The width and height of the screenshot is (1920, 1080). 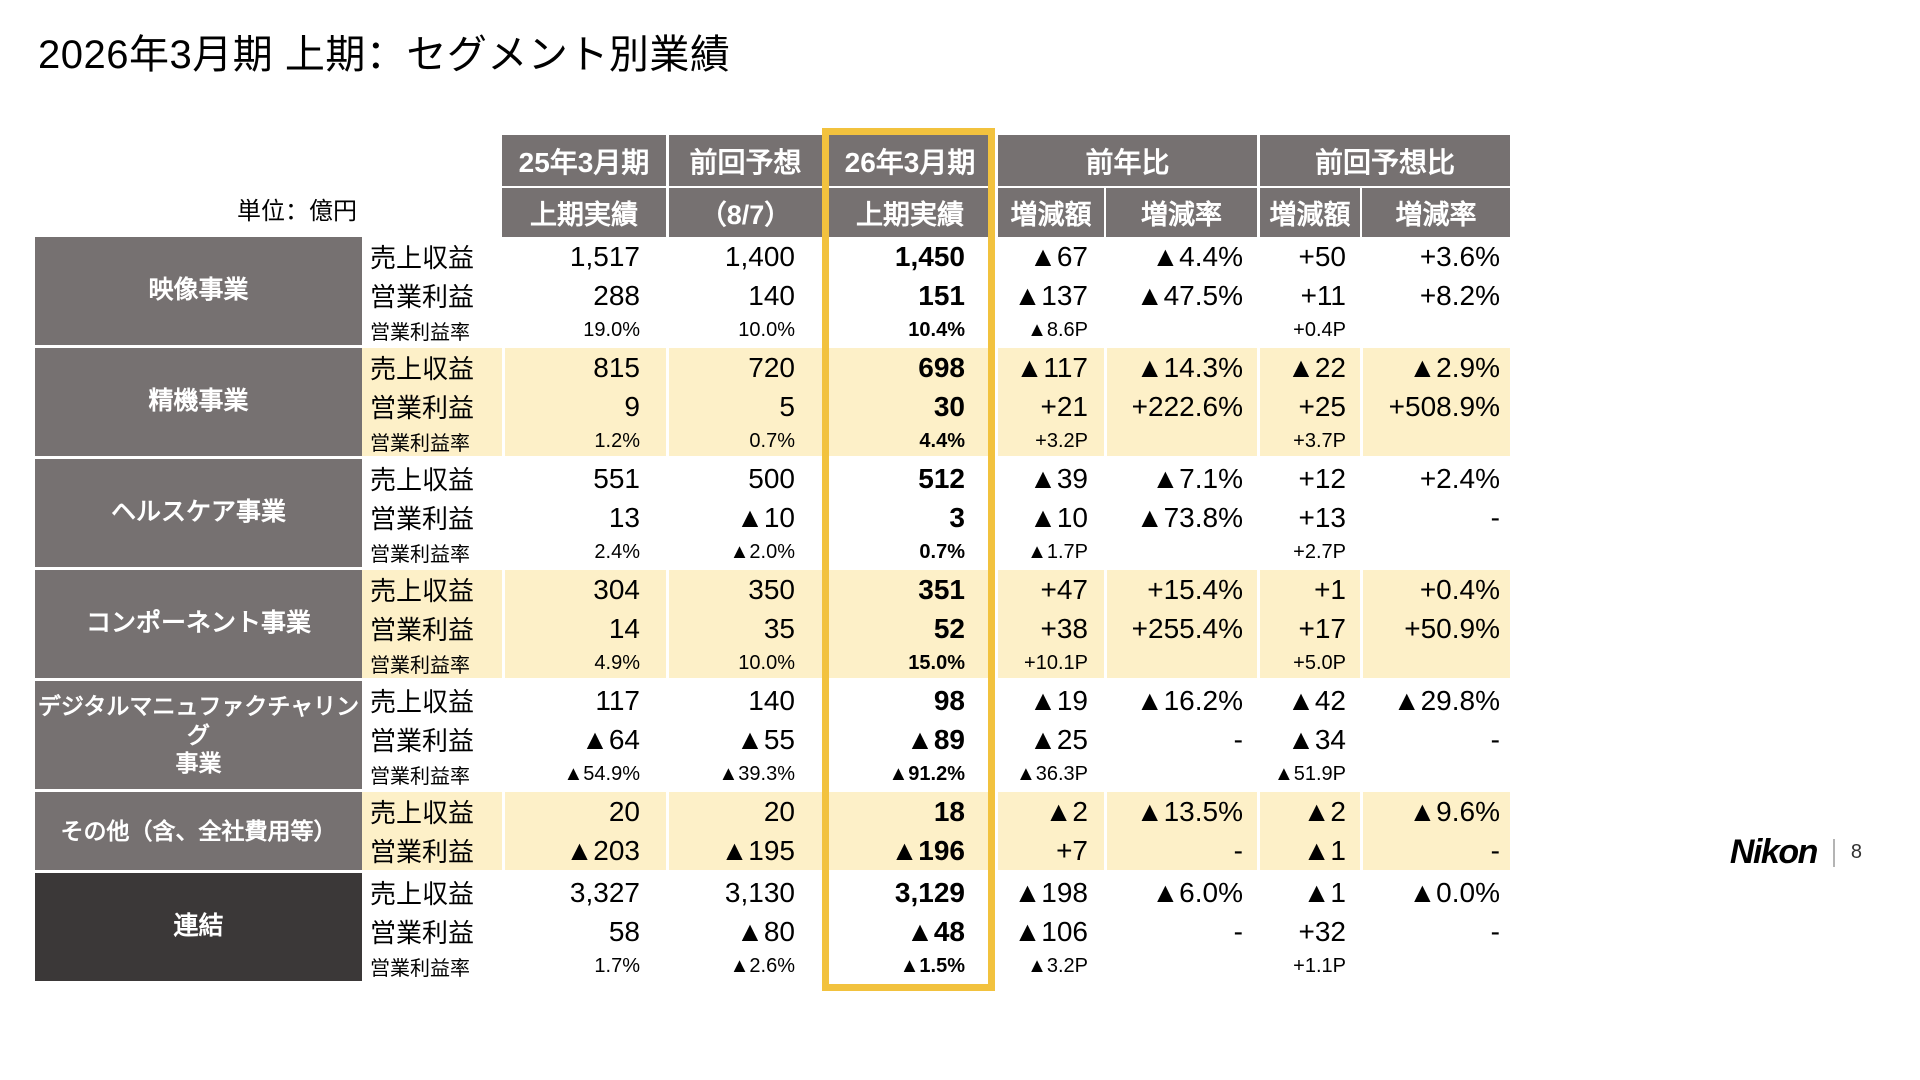 I want to click on value-cell: 58, so click(x=584, y=931).